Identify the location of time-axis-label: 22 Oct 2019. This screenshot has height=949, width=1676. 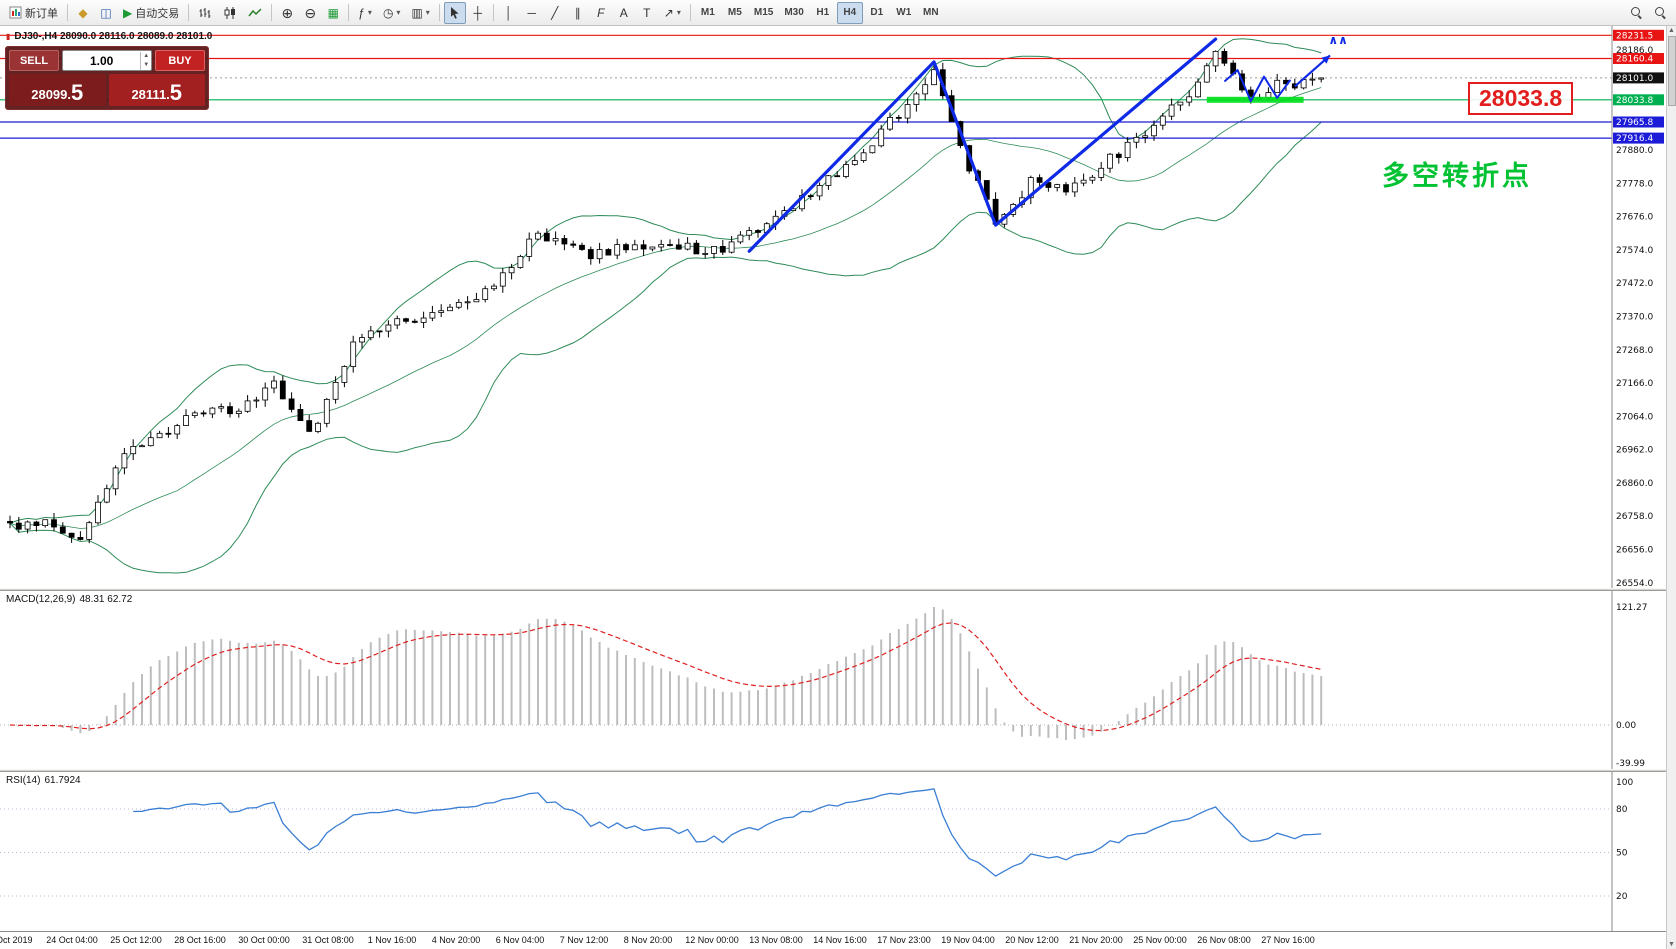
(16, 940).